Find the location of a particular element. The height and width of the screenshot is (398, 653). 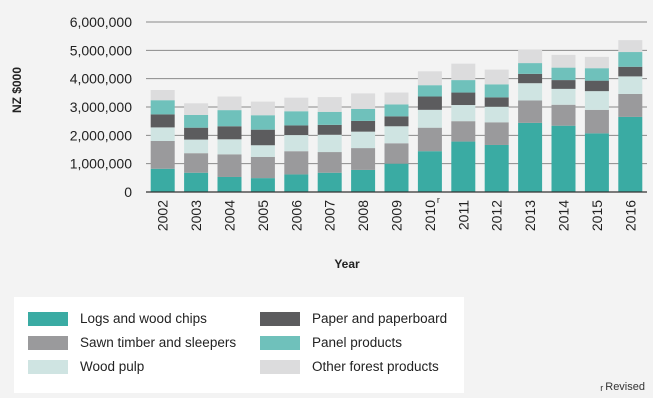

x-tick-label: 2015 is located at coordinates (597, 215).